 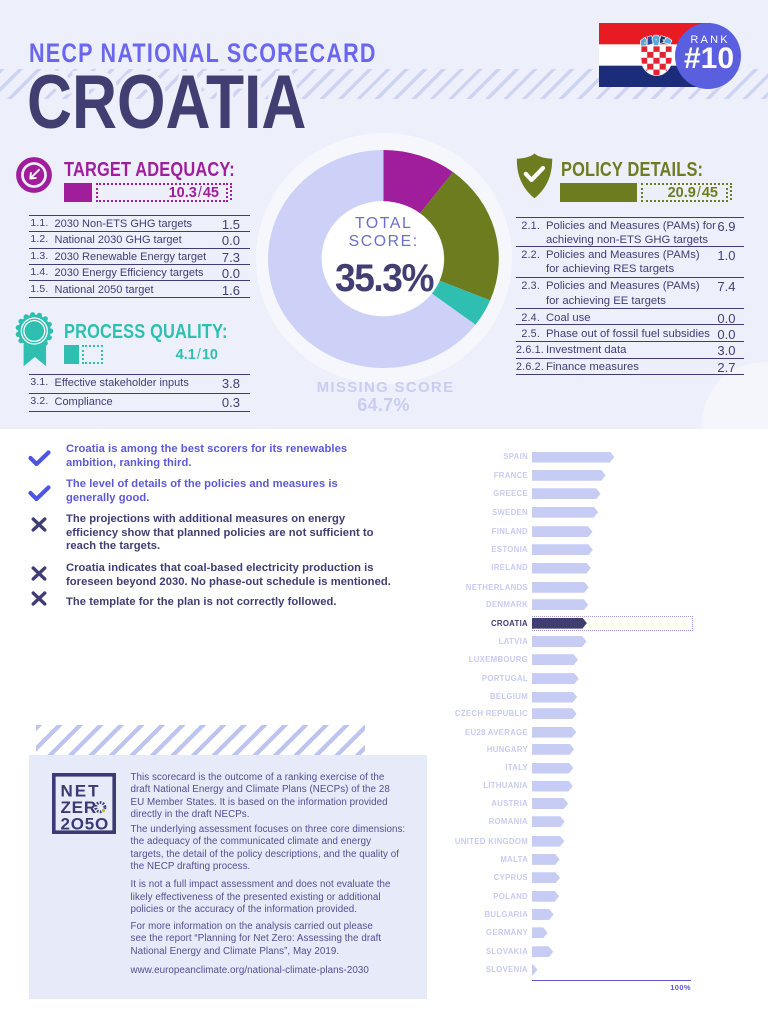 What do you see at coordinates (85, 823) in the screenshot?
I see `svg-text: 2O5O` at bounding box center [85, 823].